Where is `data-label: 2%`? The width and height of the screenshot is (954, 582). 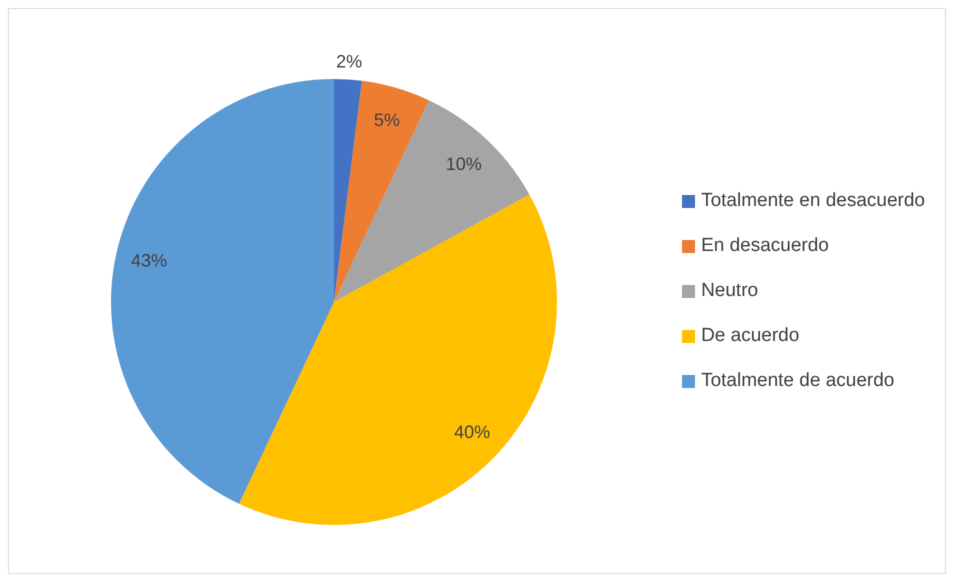 data-label: 2% is located at coordinates (349, 61).